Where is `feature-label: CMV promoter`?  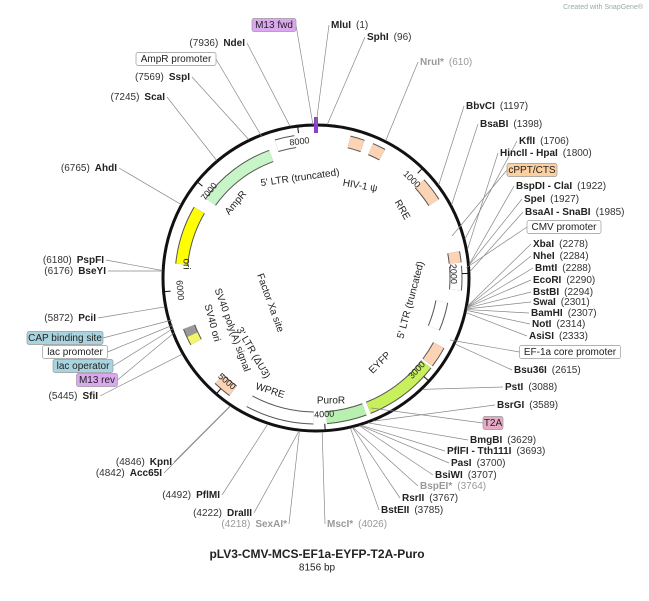
feature-label: CMV promoter is located at coordinates (564, 227).